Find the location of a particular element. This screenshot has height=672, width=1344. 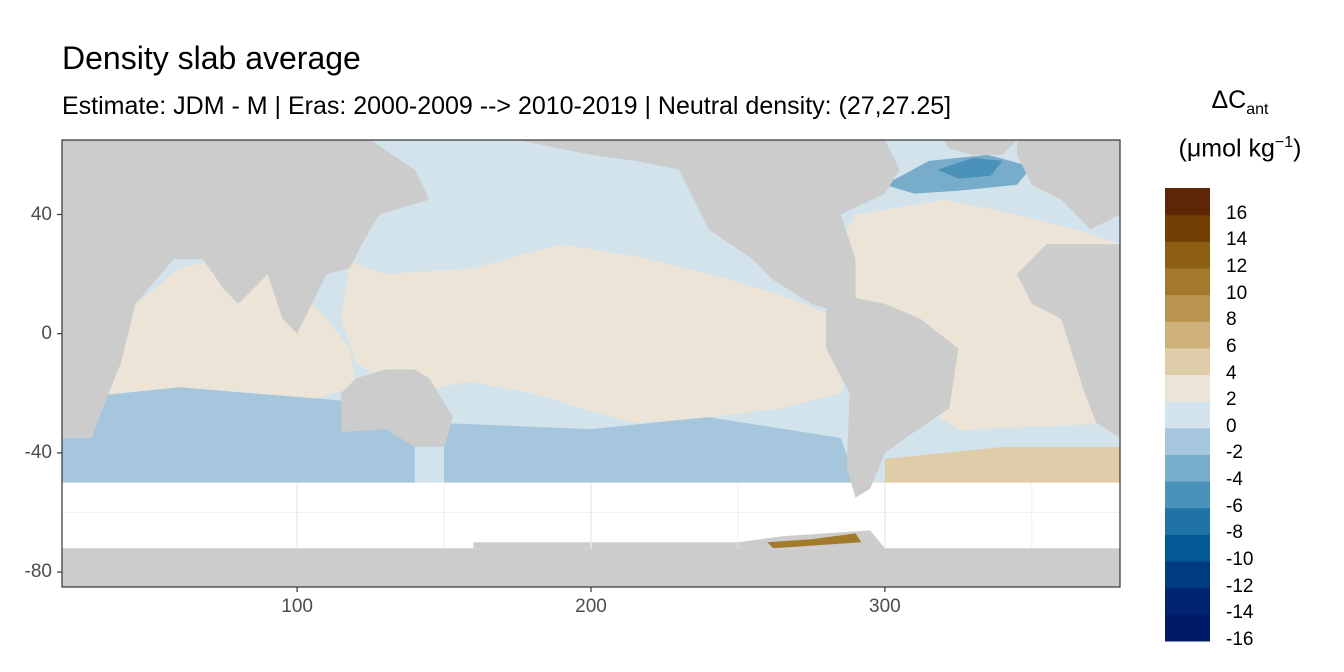

no-data-pacific-strip is located at coordinates (657, 490).